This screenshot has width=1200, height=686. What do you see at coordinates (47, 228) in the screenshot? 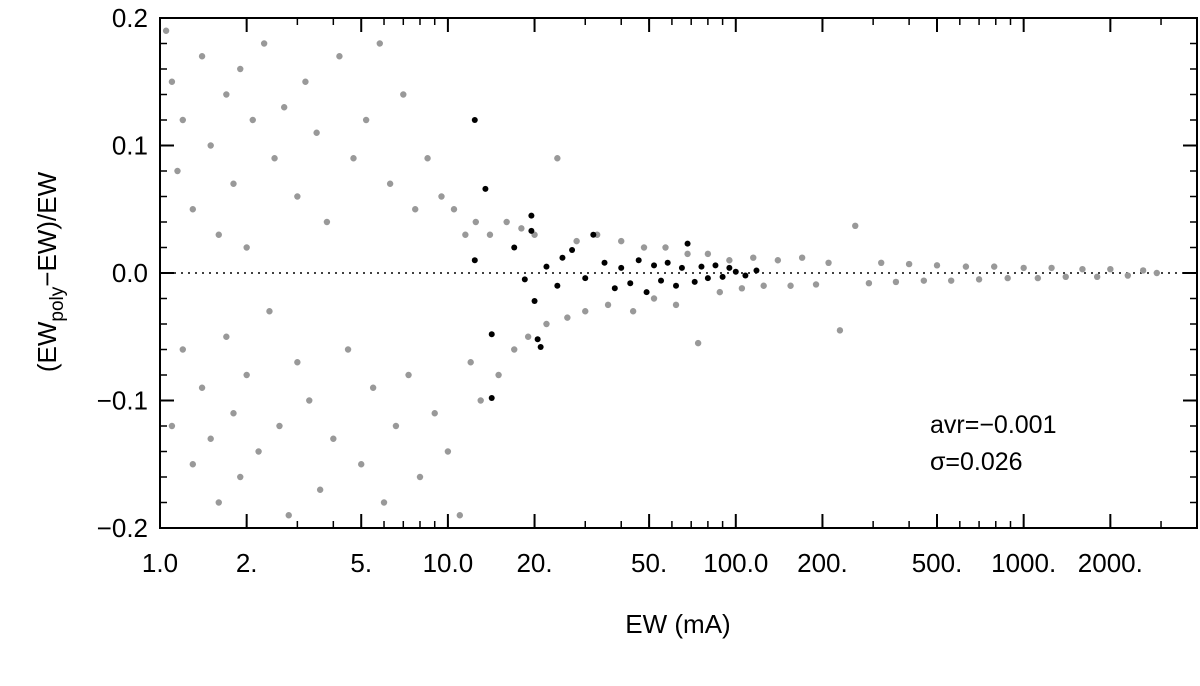
I see `y-axis-label-suffix: −EW)/EW` at bounding box center [47, 228].